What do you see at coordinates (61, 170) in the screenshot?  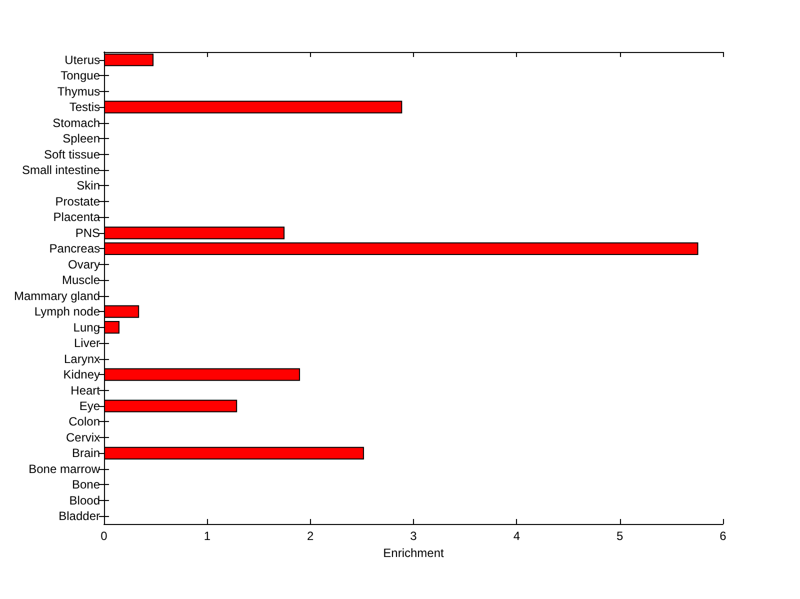 I see `y-tick-label: Small intestine` at bounding box center [61, 170].